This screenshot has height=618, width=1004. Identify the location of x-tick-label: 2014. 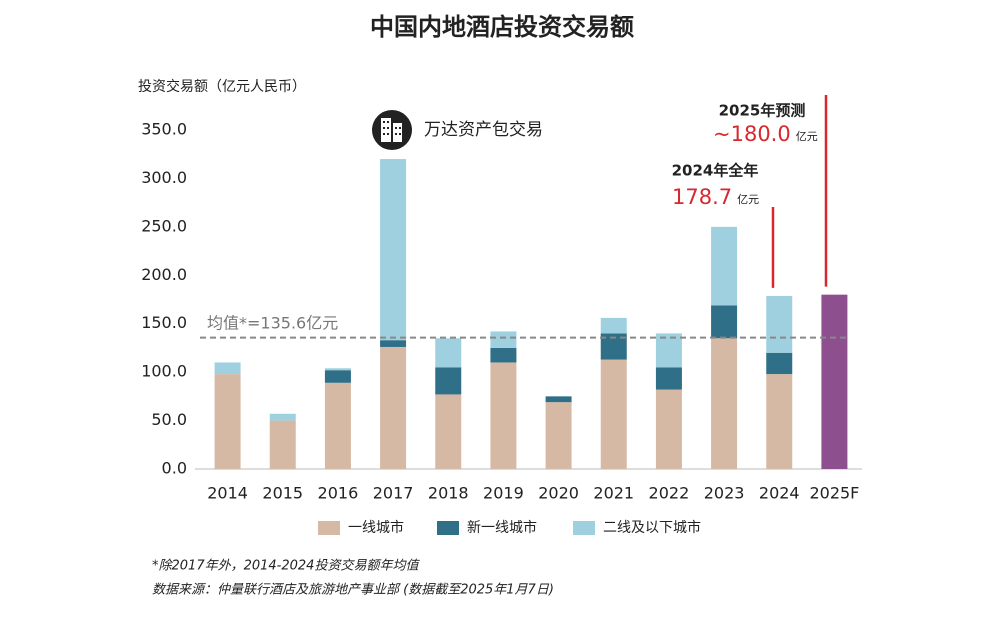
(227, 493).